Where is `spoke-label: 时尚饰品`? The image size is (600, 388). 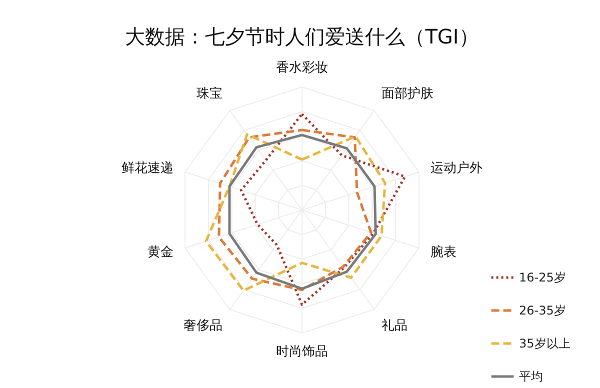 spoke-label: 时尚饰品 is located at coordinates (302, 352).